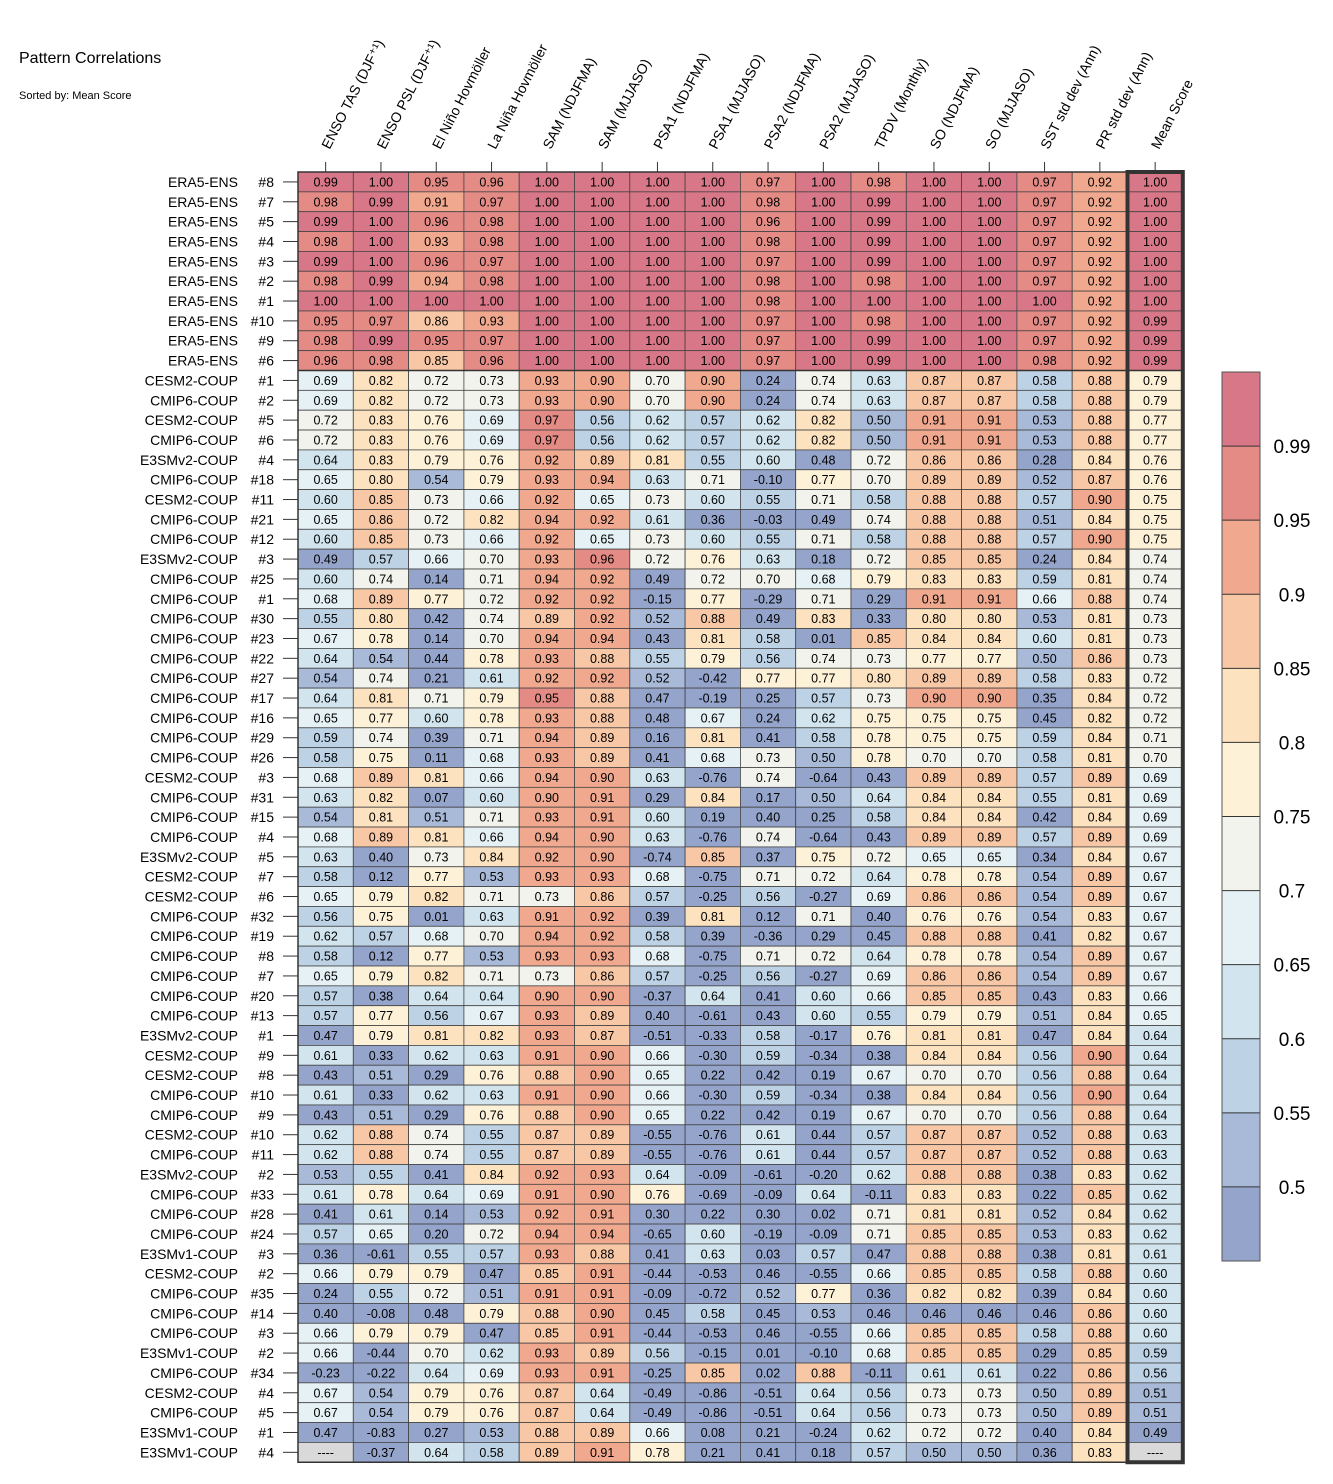  Describe the element at coordinates (191, 500) in the screenshot. I see `row-label-name: CESM2-COUP` at that location.